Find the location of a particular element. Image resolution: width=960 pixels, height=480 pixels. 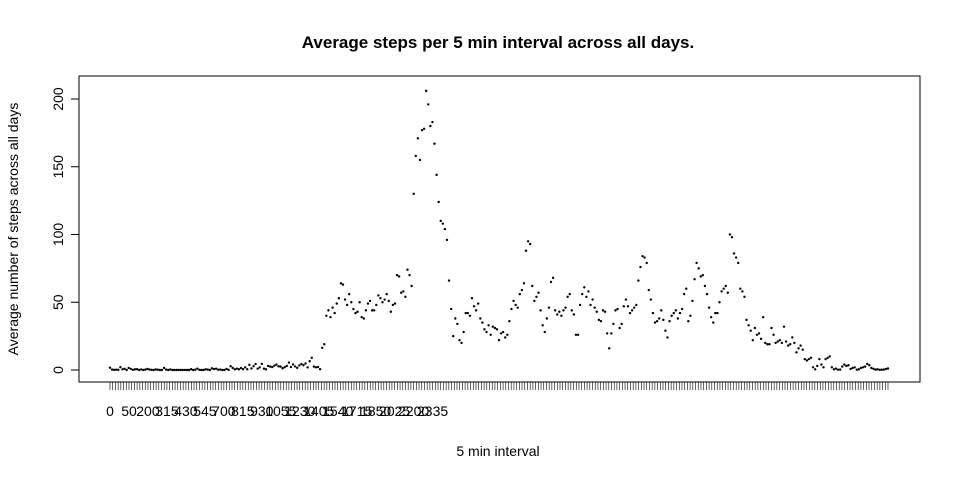

x-tick-label: 2025 is located at coordinates (394, 411).